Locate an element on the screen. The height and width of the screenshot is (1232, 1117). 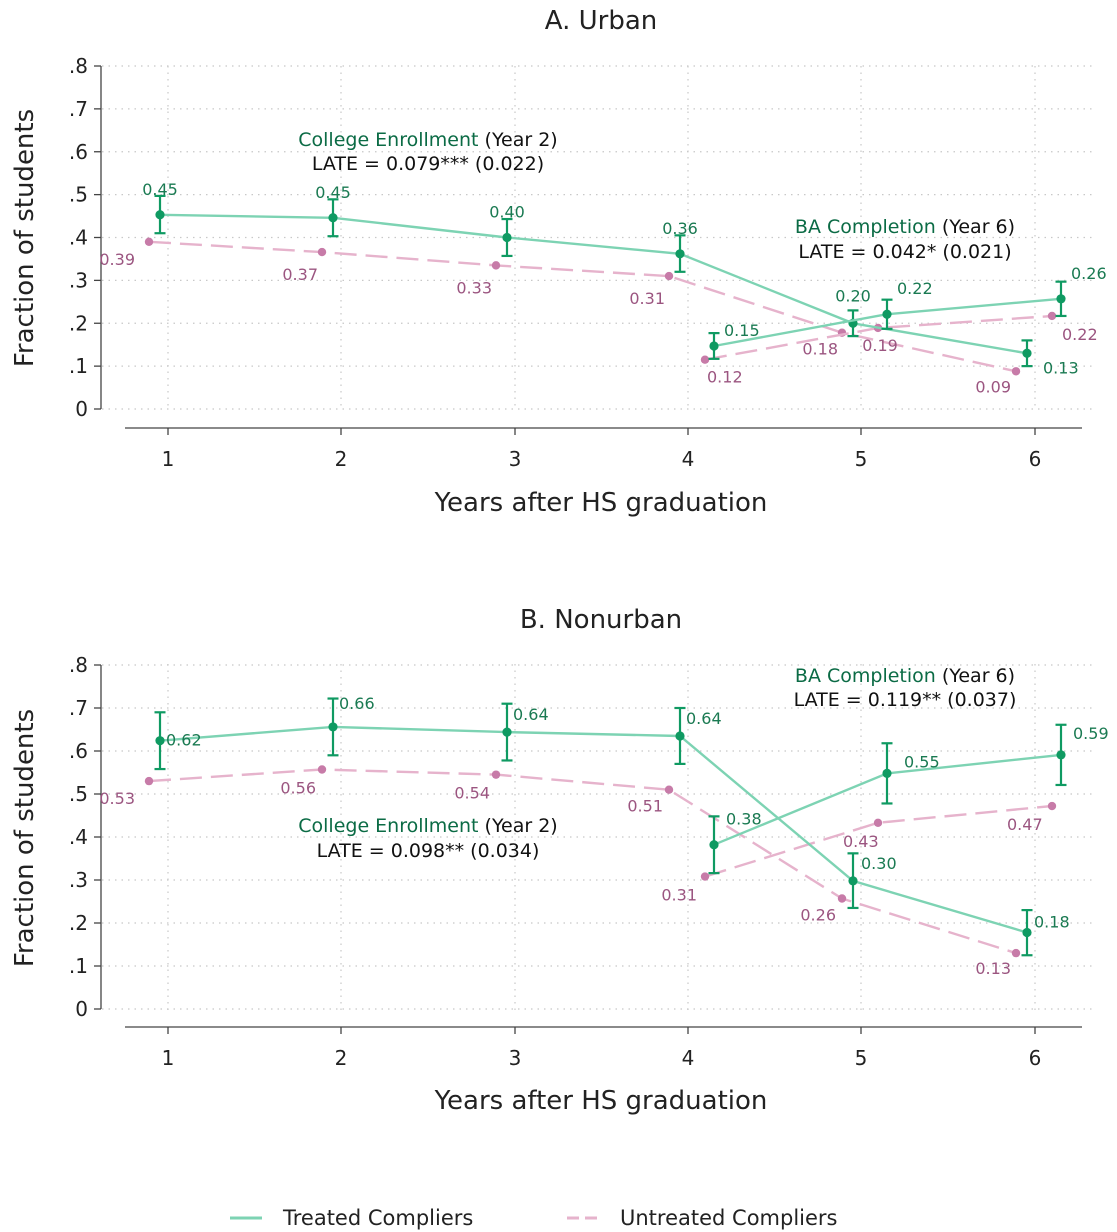
data-label-treated: 0.62 is located at coordinates (184, 740).